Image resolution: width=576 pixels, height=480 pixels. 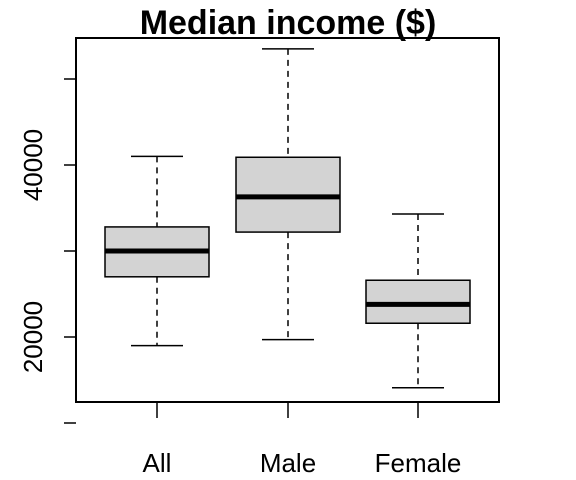 I want to click on box-male, so click(x=288, y=194).